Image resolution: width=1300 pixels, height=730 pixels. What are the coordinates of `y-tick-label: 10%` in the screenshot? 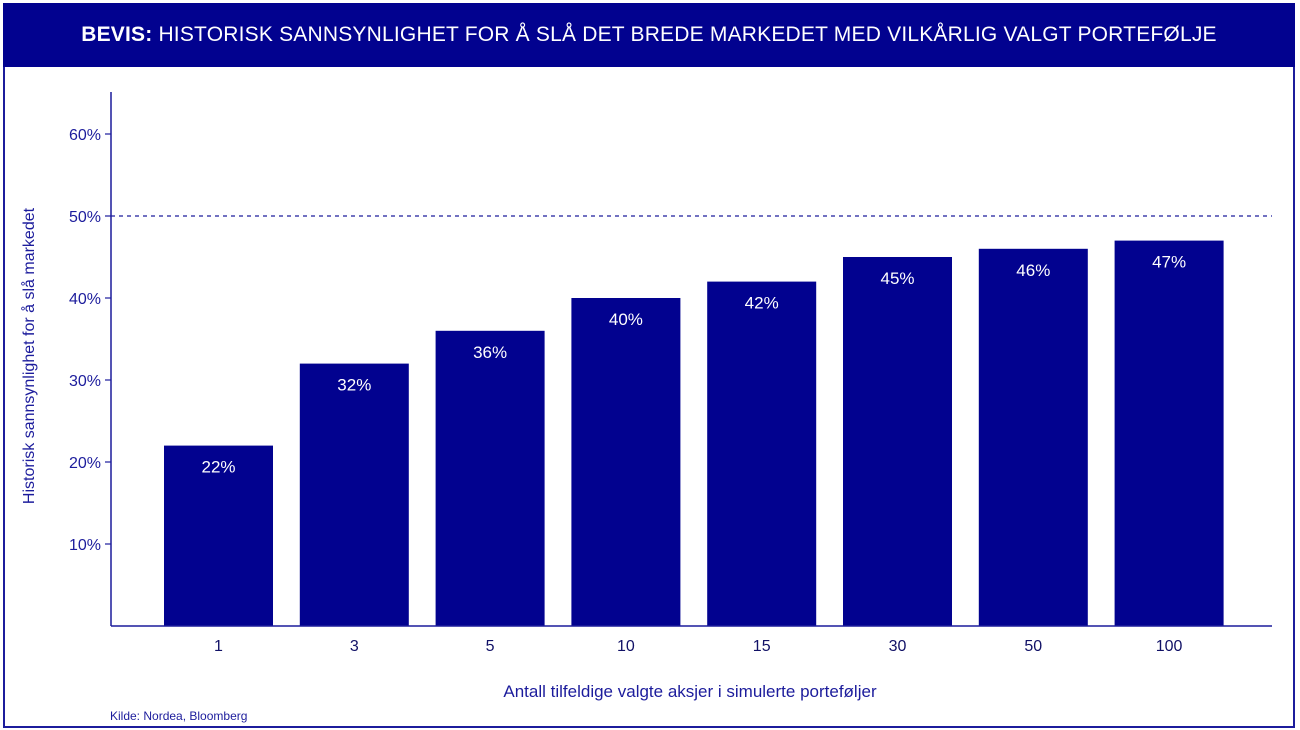 It's located at (85, 545).